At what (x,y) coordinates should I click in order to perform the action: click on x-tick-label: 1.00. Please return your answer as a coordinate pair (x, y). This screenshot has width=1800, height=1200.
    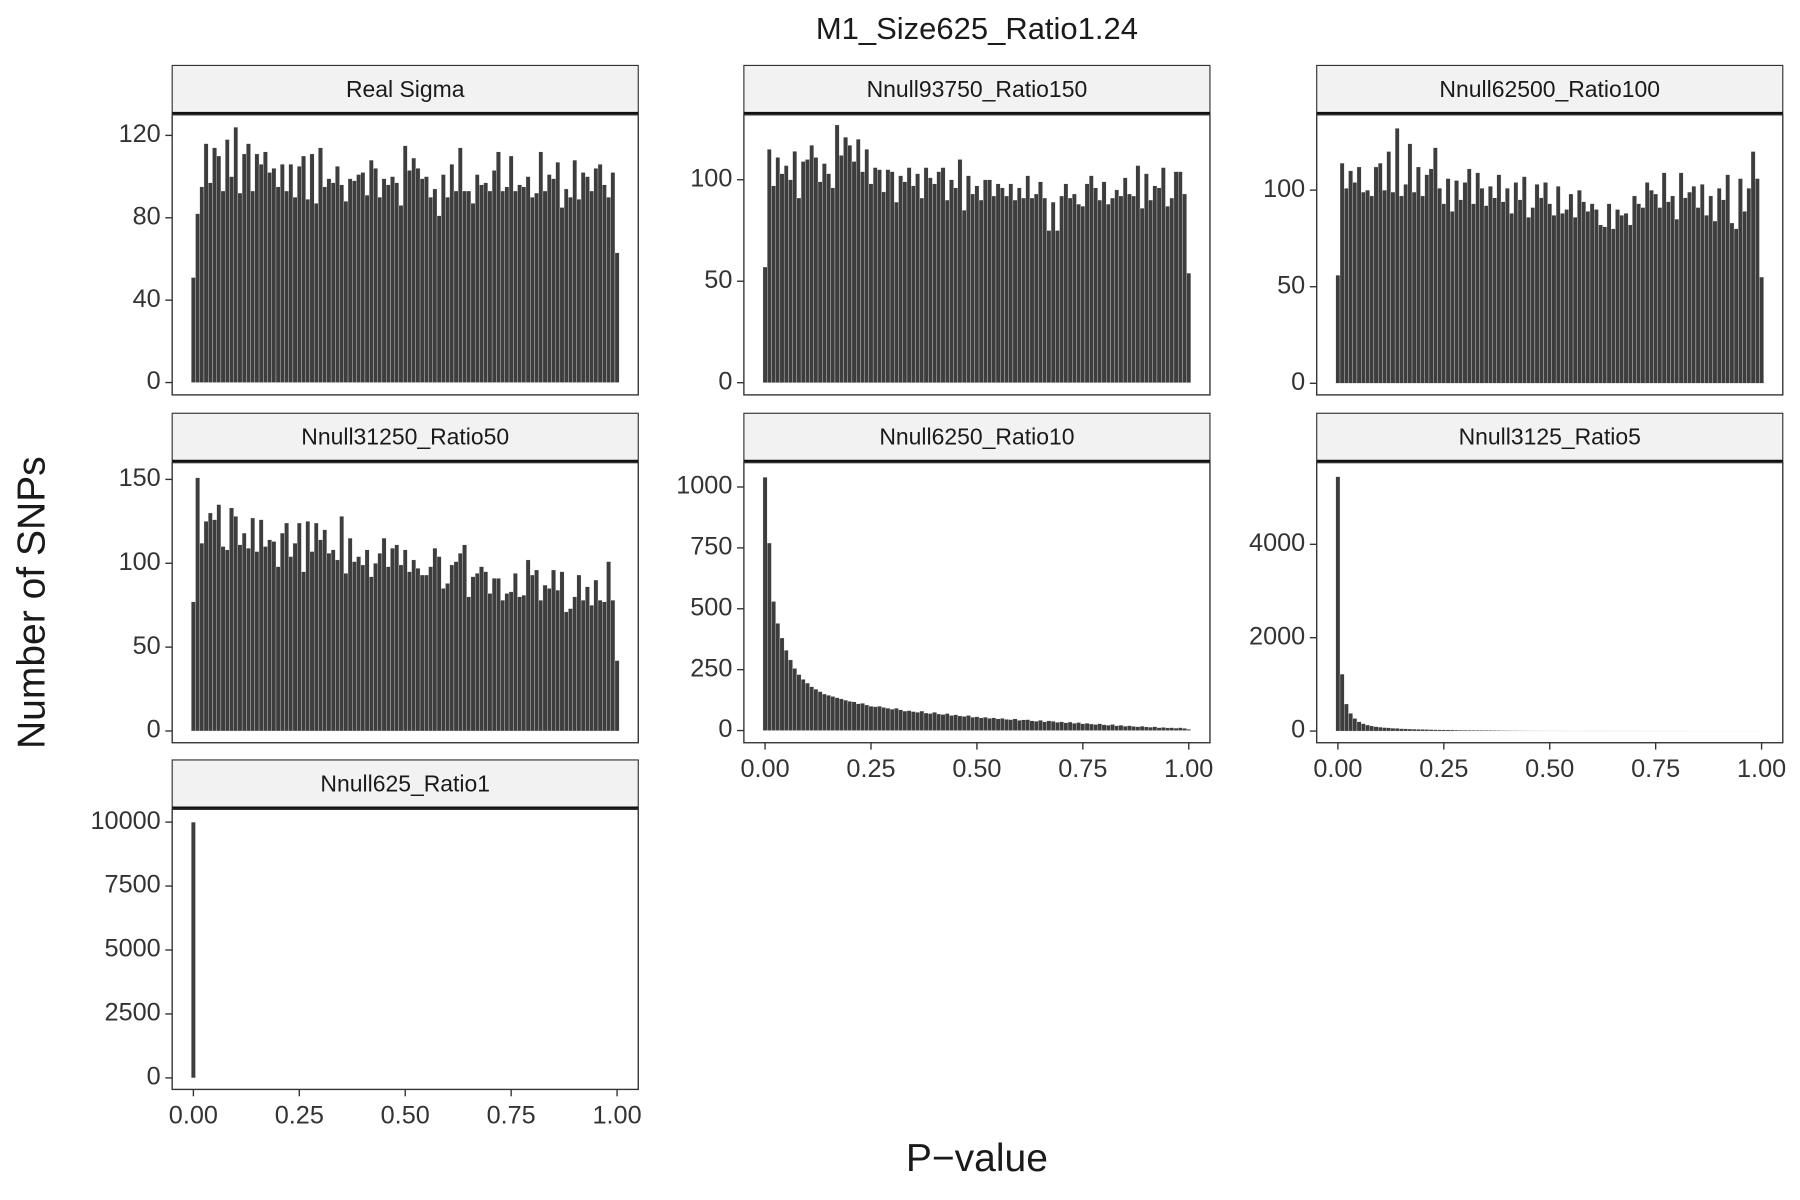
    Looking at the image, I should click on (617, 1116).